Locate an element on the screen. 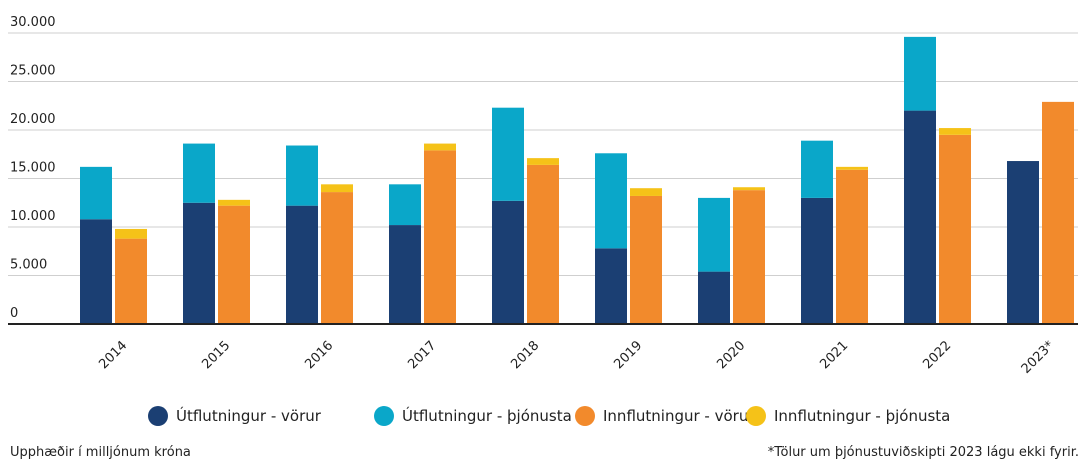  y-tick-label: 30.000 is located at coordinates (33, 22).